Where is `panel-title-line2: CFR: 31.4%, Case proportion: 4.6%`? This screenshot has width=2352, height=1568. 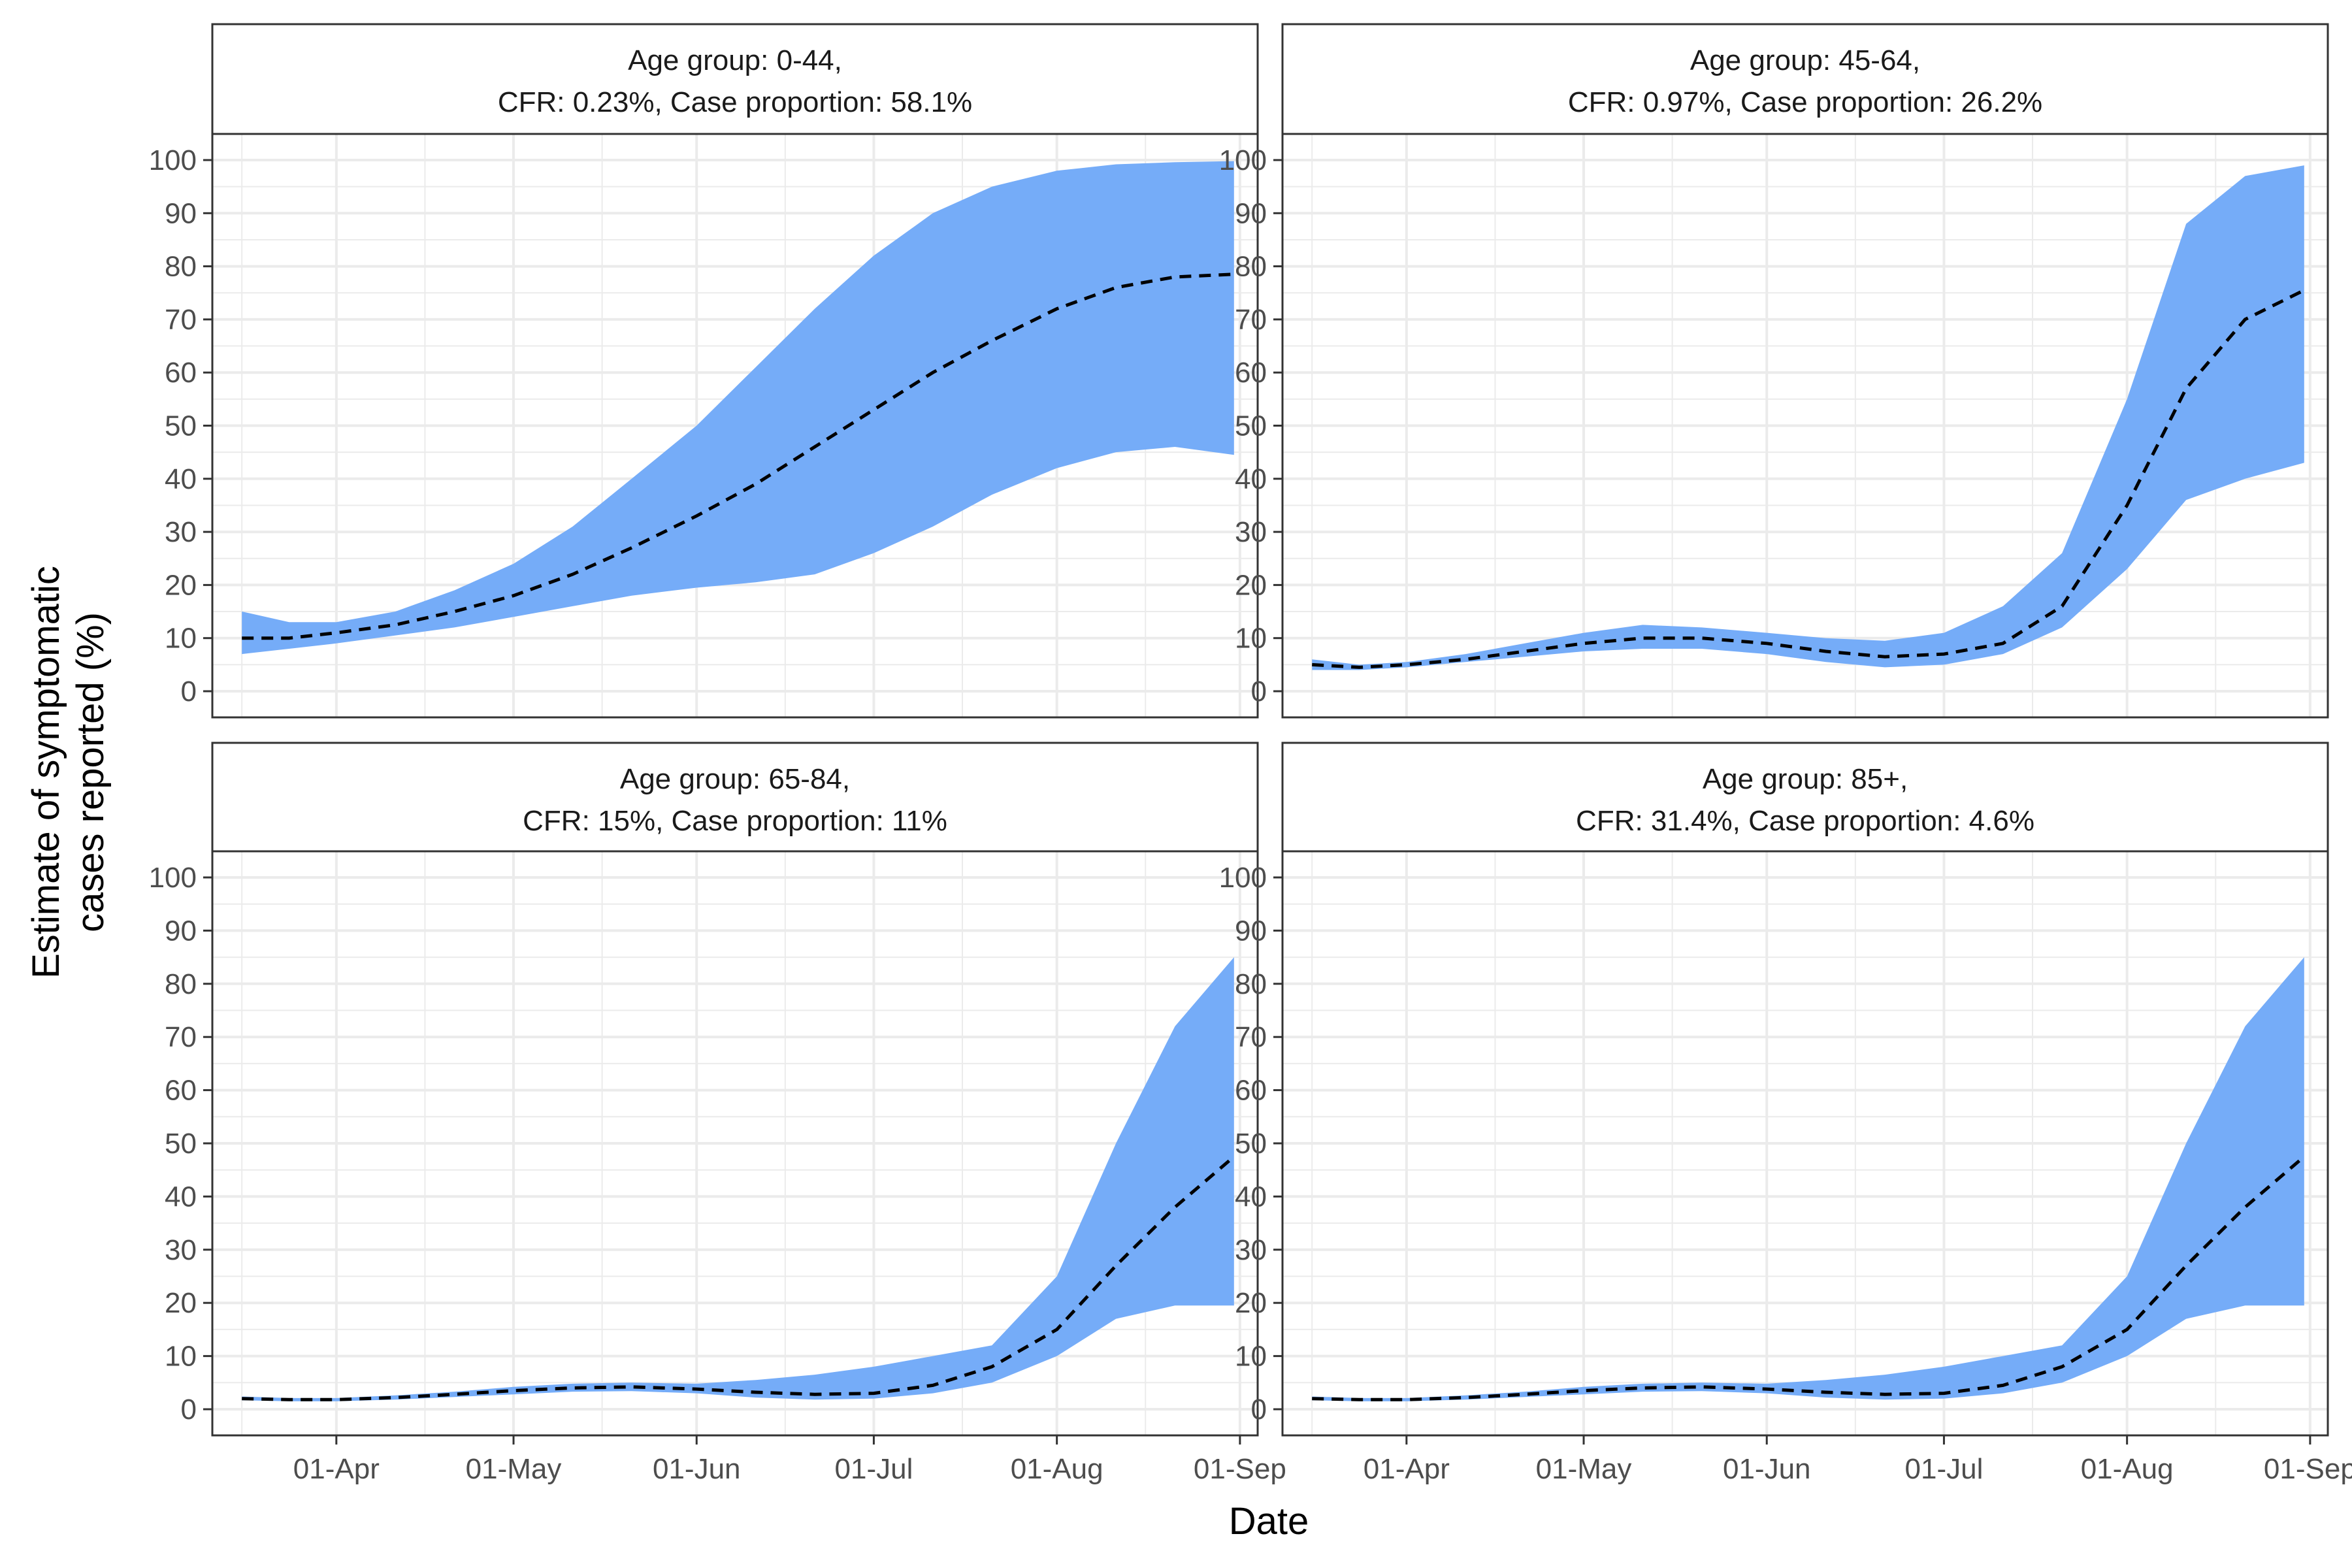 panel-title-line2: CFR: 31.4%, Case proportion: 4.6% is located at coordinates (1805, 821).